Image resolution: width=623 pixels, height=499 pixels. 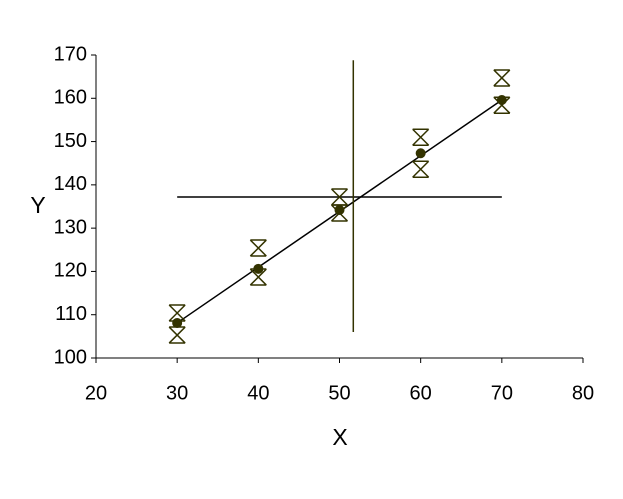 I want to click on y-tick-label: 150, so click(x=70, y=141).